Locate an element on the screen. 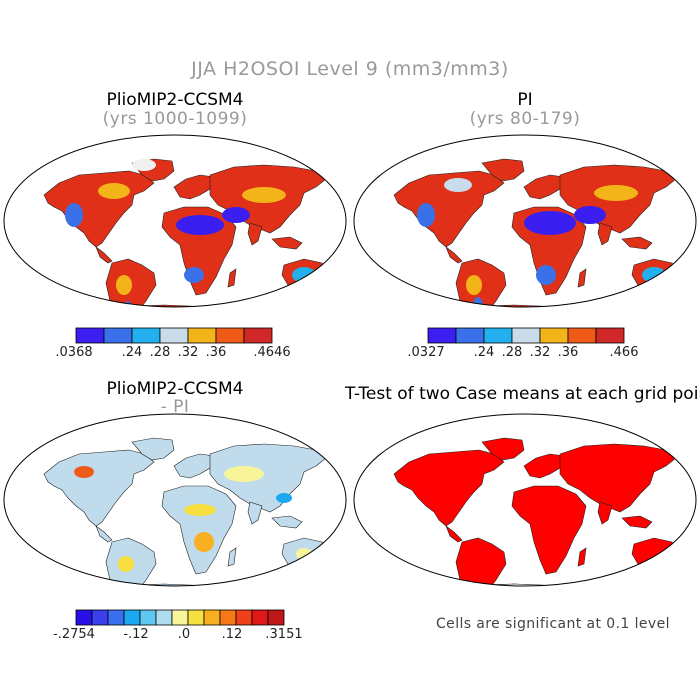 This screenshot has height=700, width=700. colorbar-tick-label: -.12 is located at coordinates (136, 634).